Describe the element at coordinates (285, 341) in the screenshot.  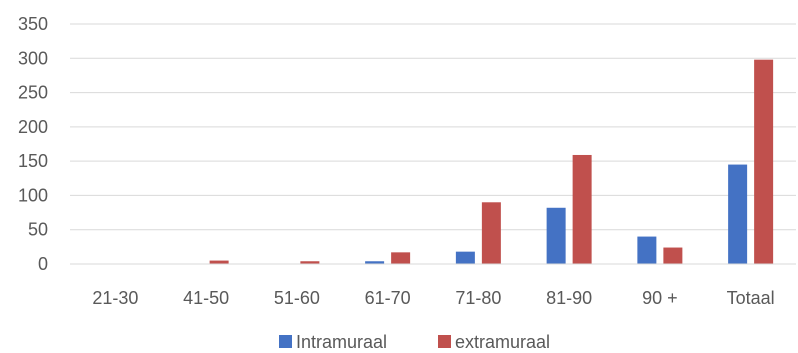
I see `legend-swatch-intramuraal` at that location.